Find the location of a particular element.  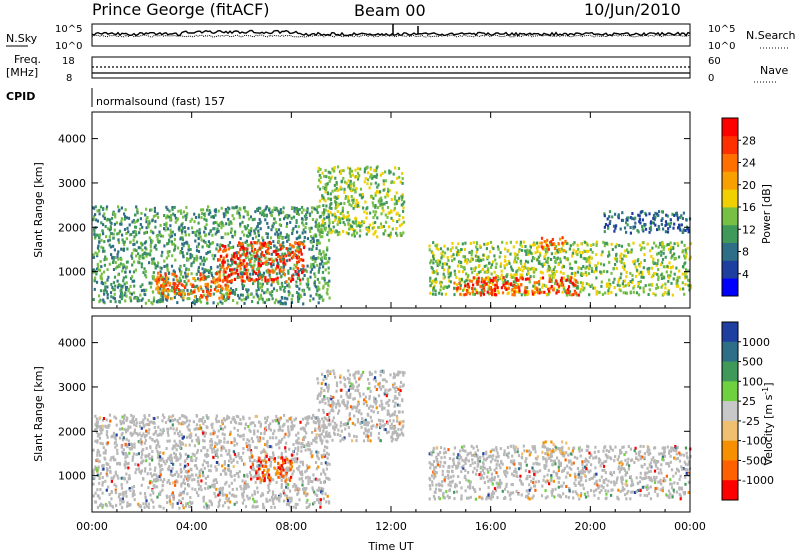

nave-tick-bottom: 0 is located at coordinates (711, 78).